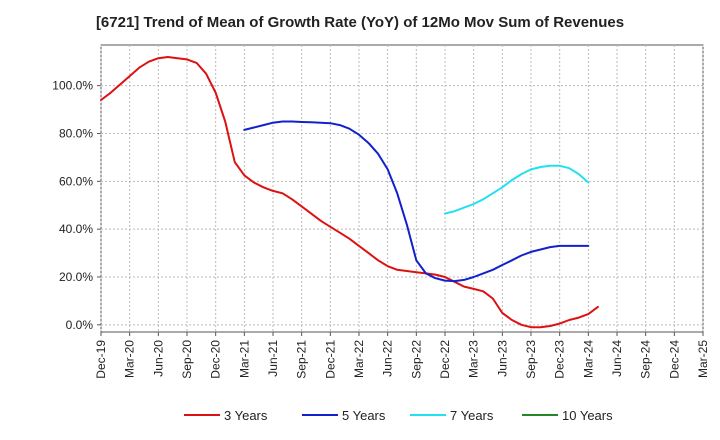 This screenshot has height=440, width=720. I want to click on y-tick-label: 40.0%, so click(76, 229).